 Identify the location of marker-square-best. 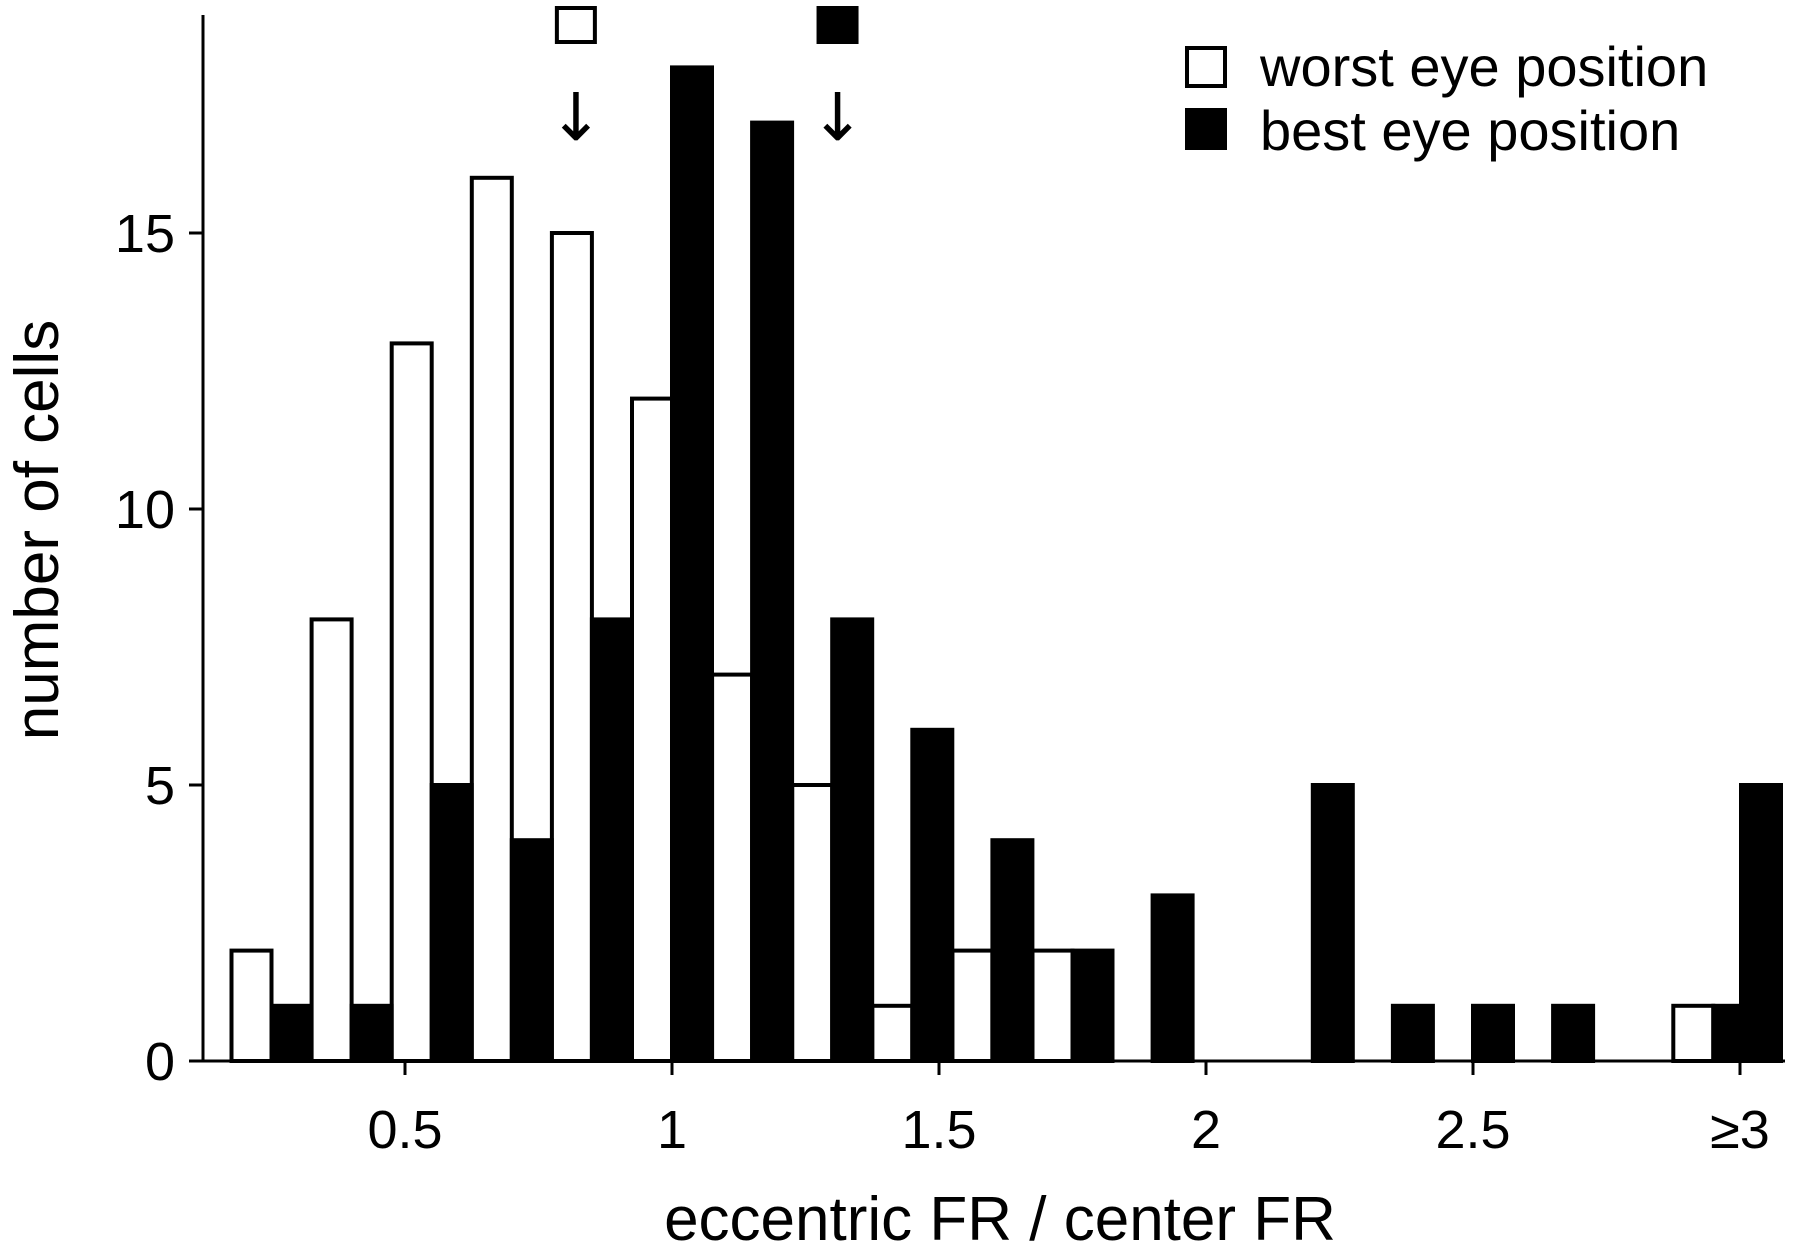
(837, 25).